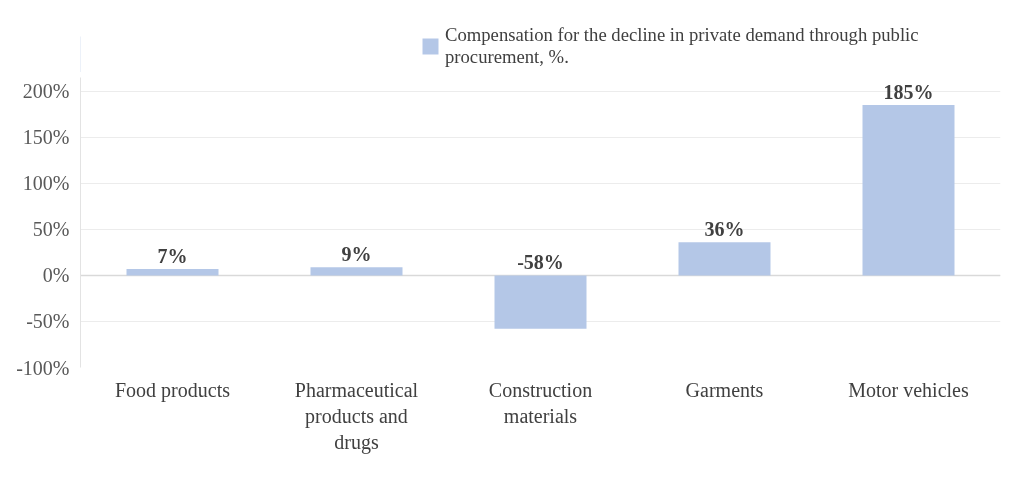 The image size is (1022, 490). What do you see at coordinates (51, 229) in the screenshot?
I see `y-tick-label: 50%` at bounding box center [51, 229].